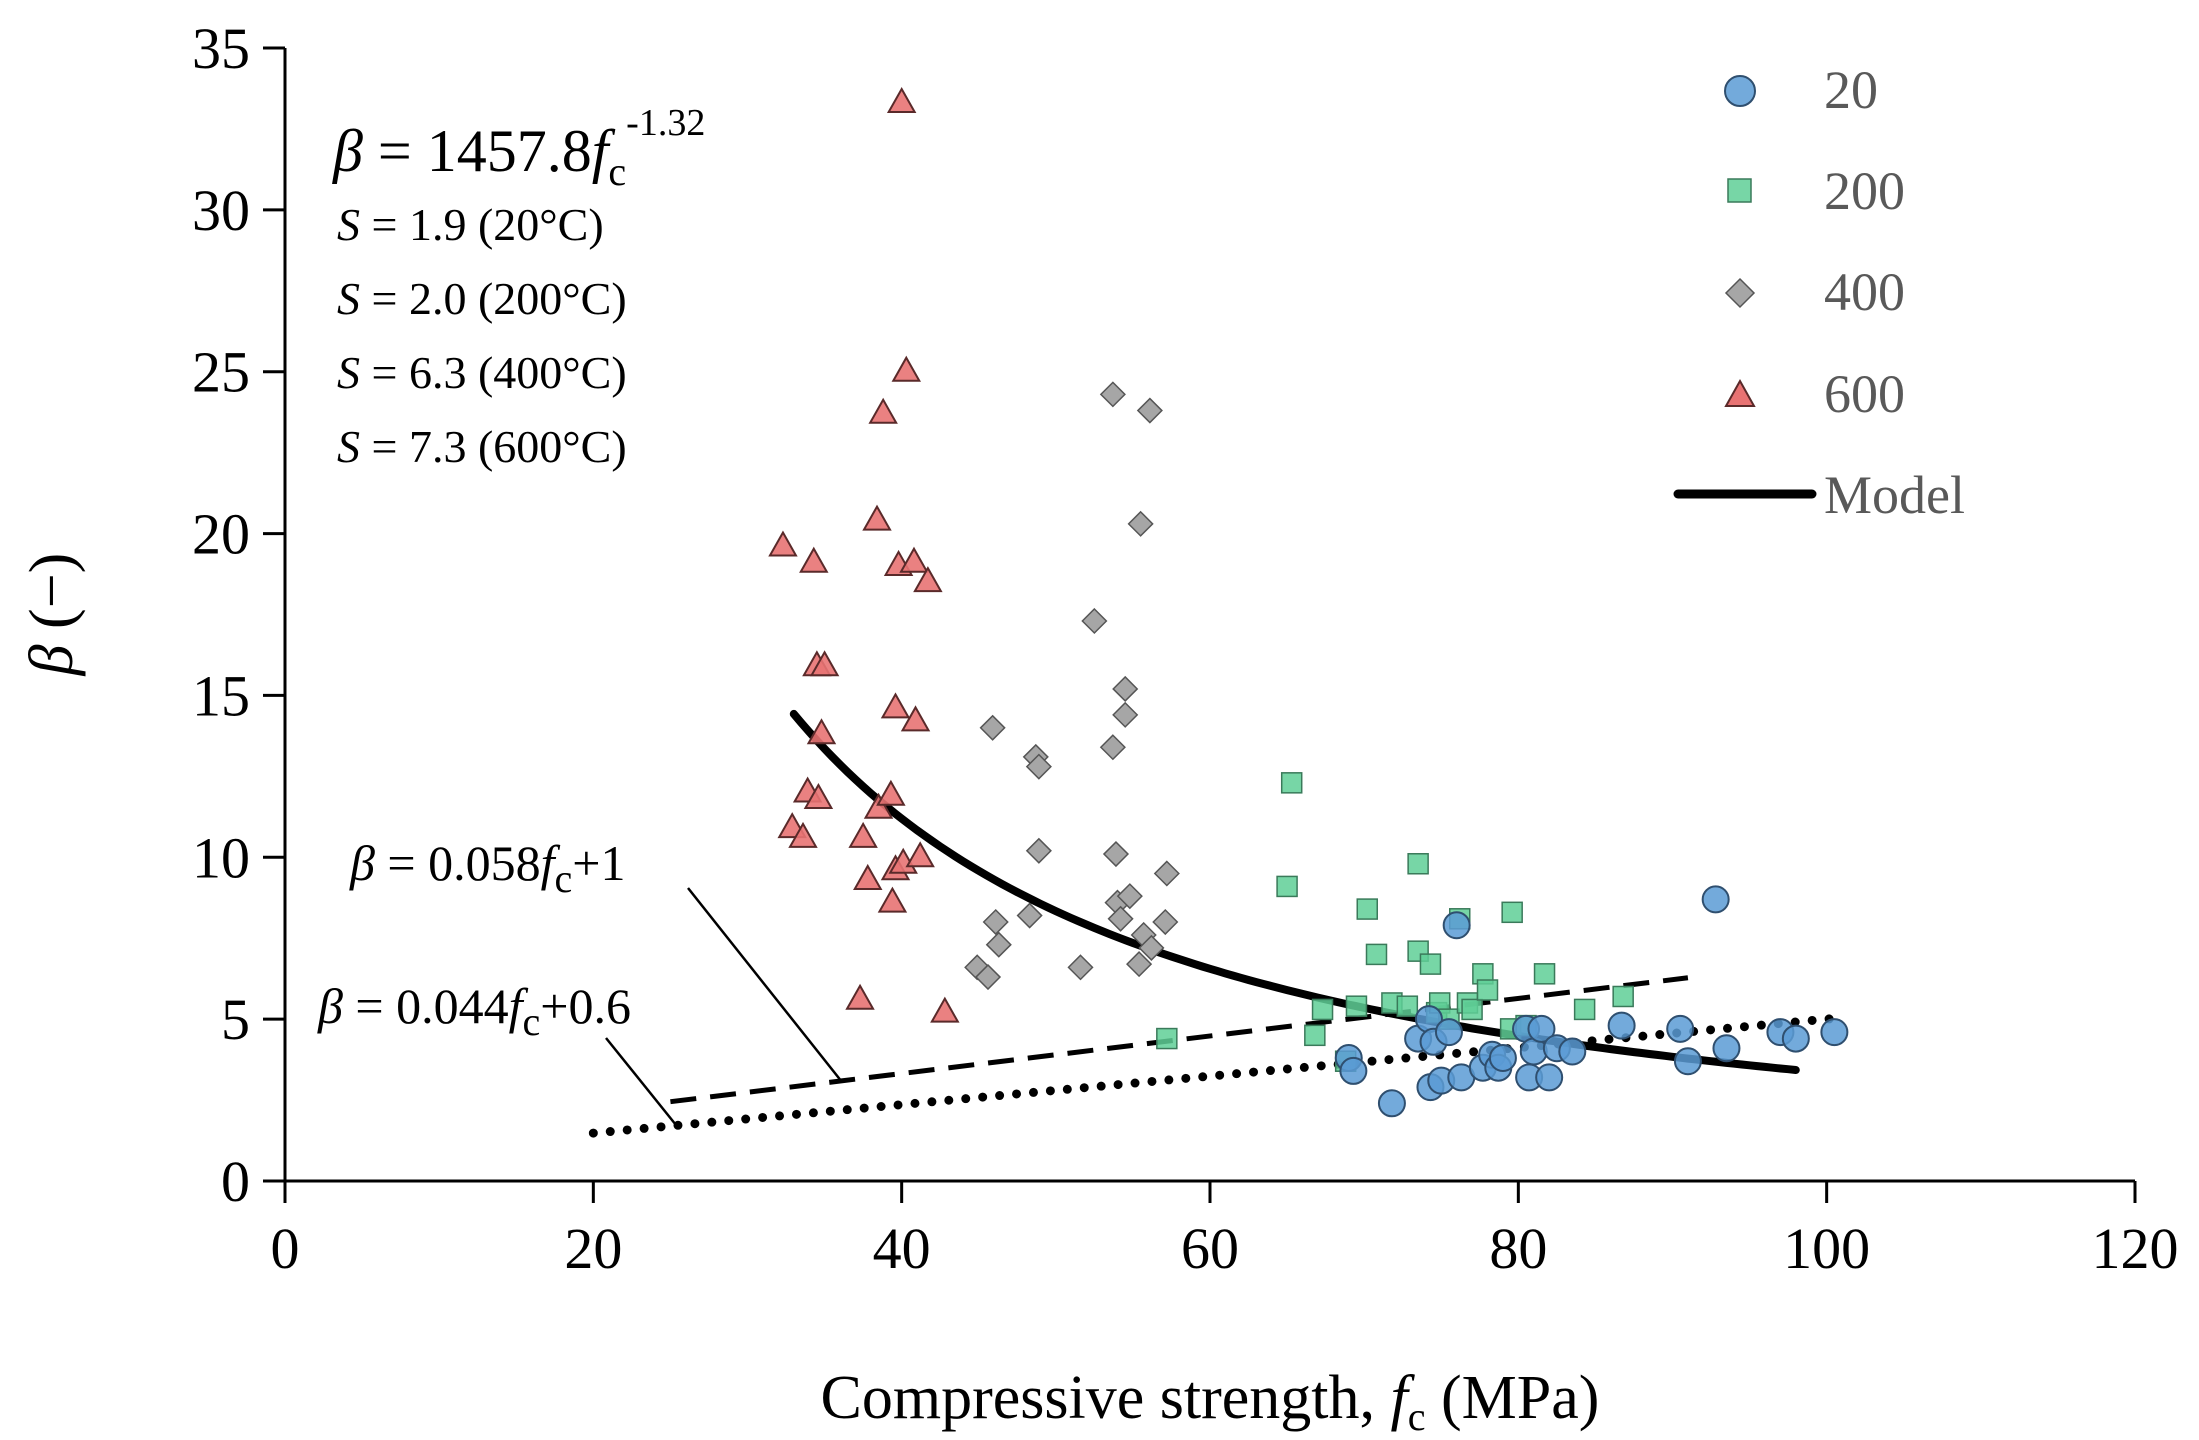 This screenshot has width=2199, height=1440. I want to click on dash-eq-leader-line, so click(765, 985).